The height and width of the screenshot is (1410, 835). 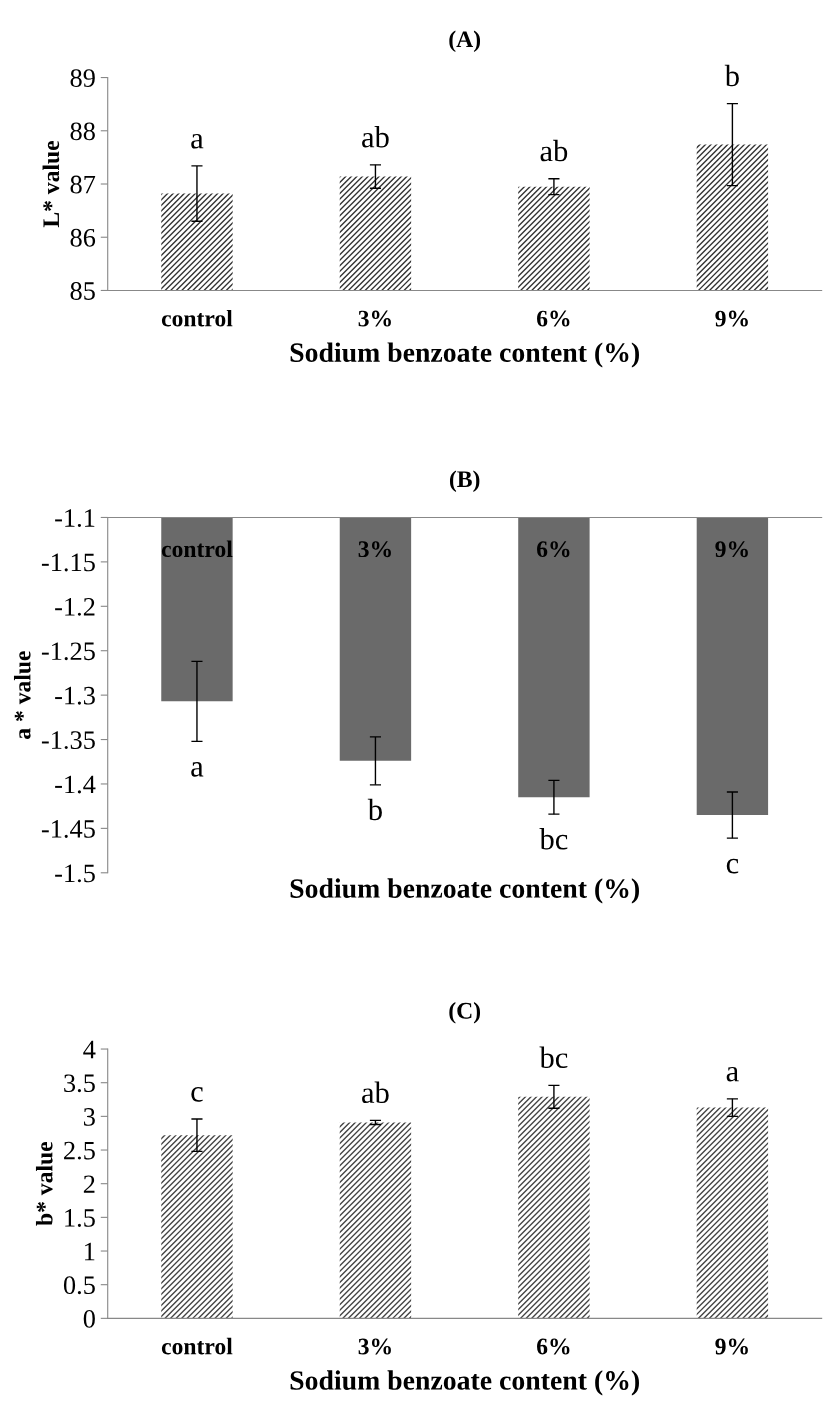 What do you see at coordinates (68, 651) in the screenshot?
I see `y-tick-label: -1.25` at bounding box center [68, 651].